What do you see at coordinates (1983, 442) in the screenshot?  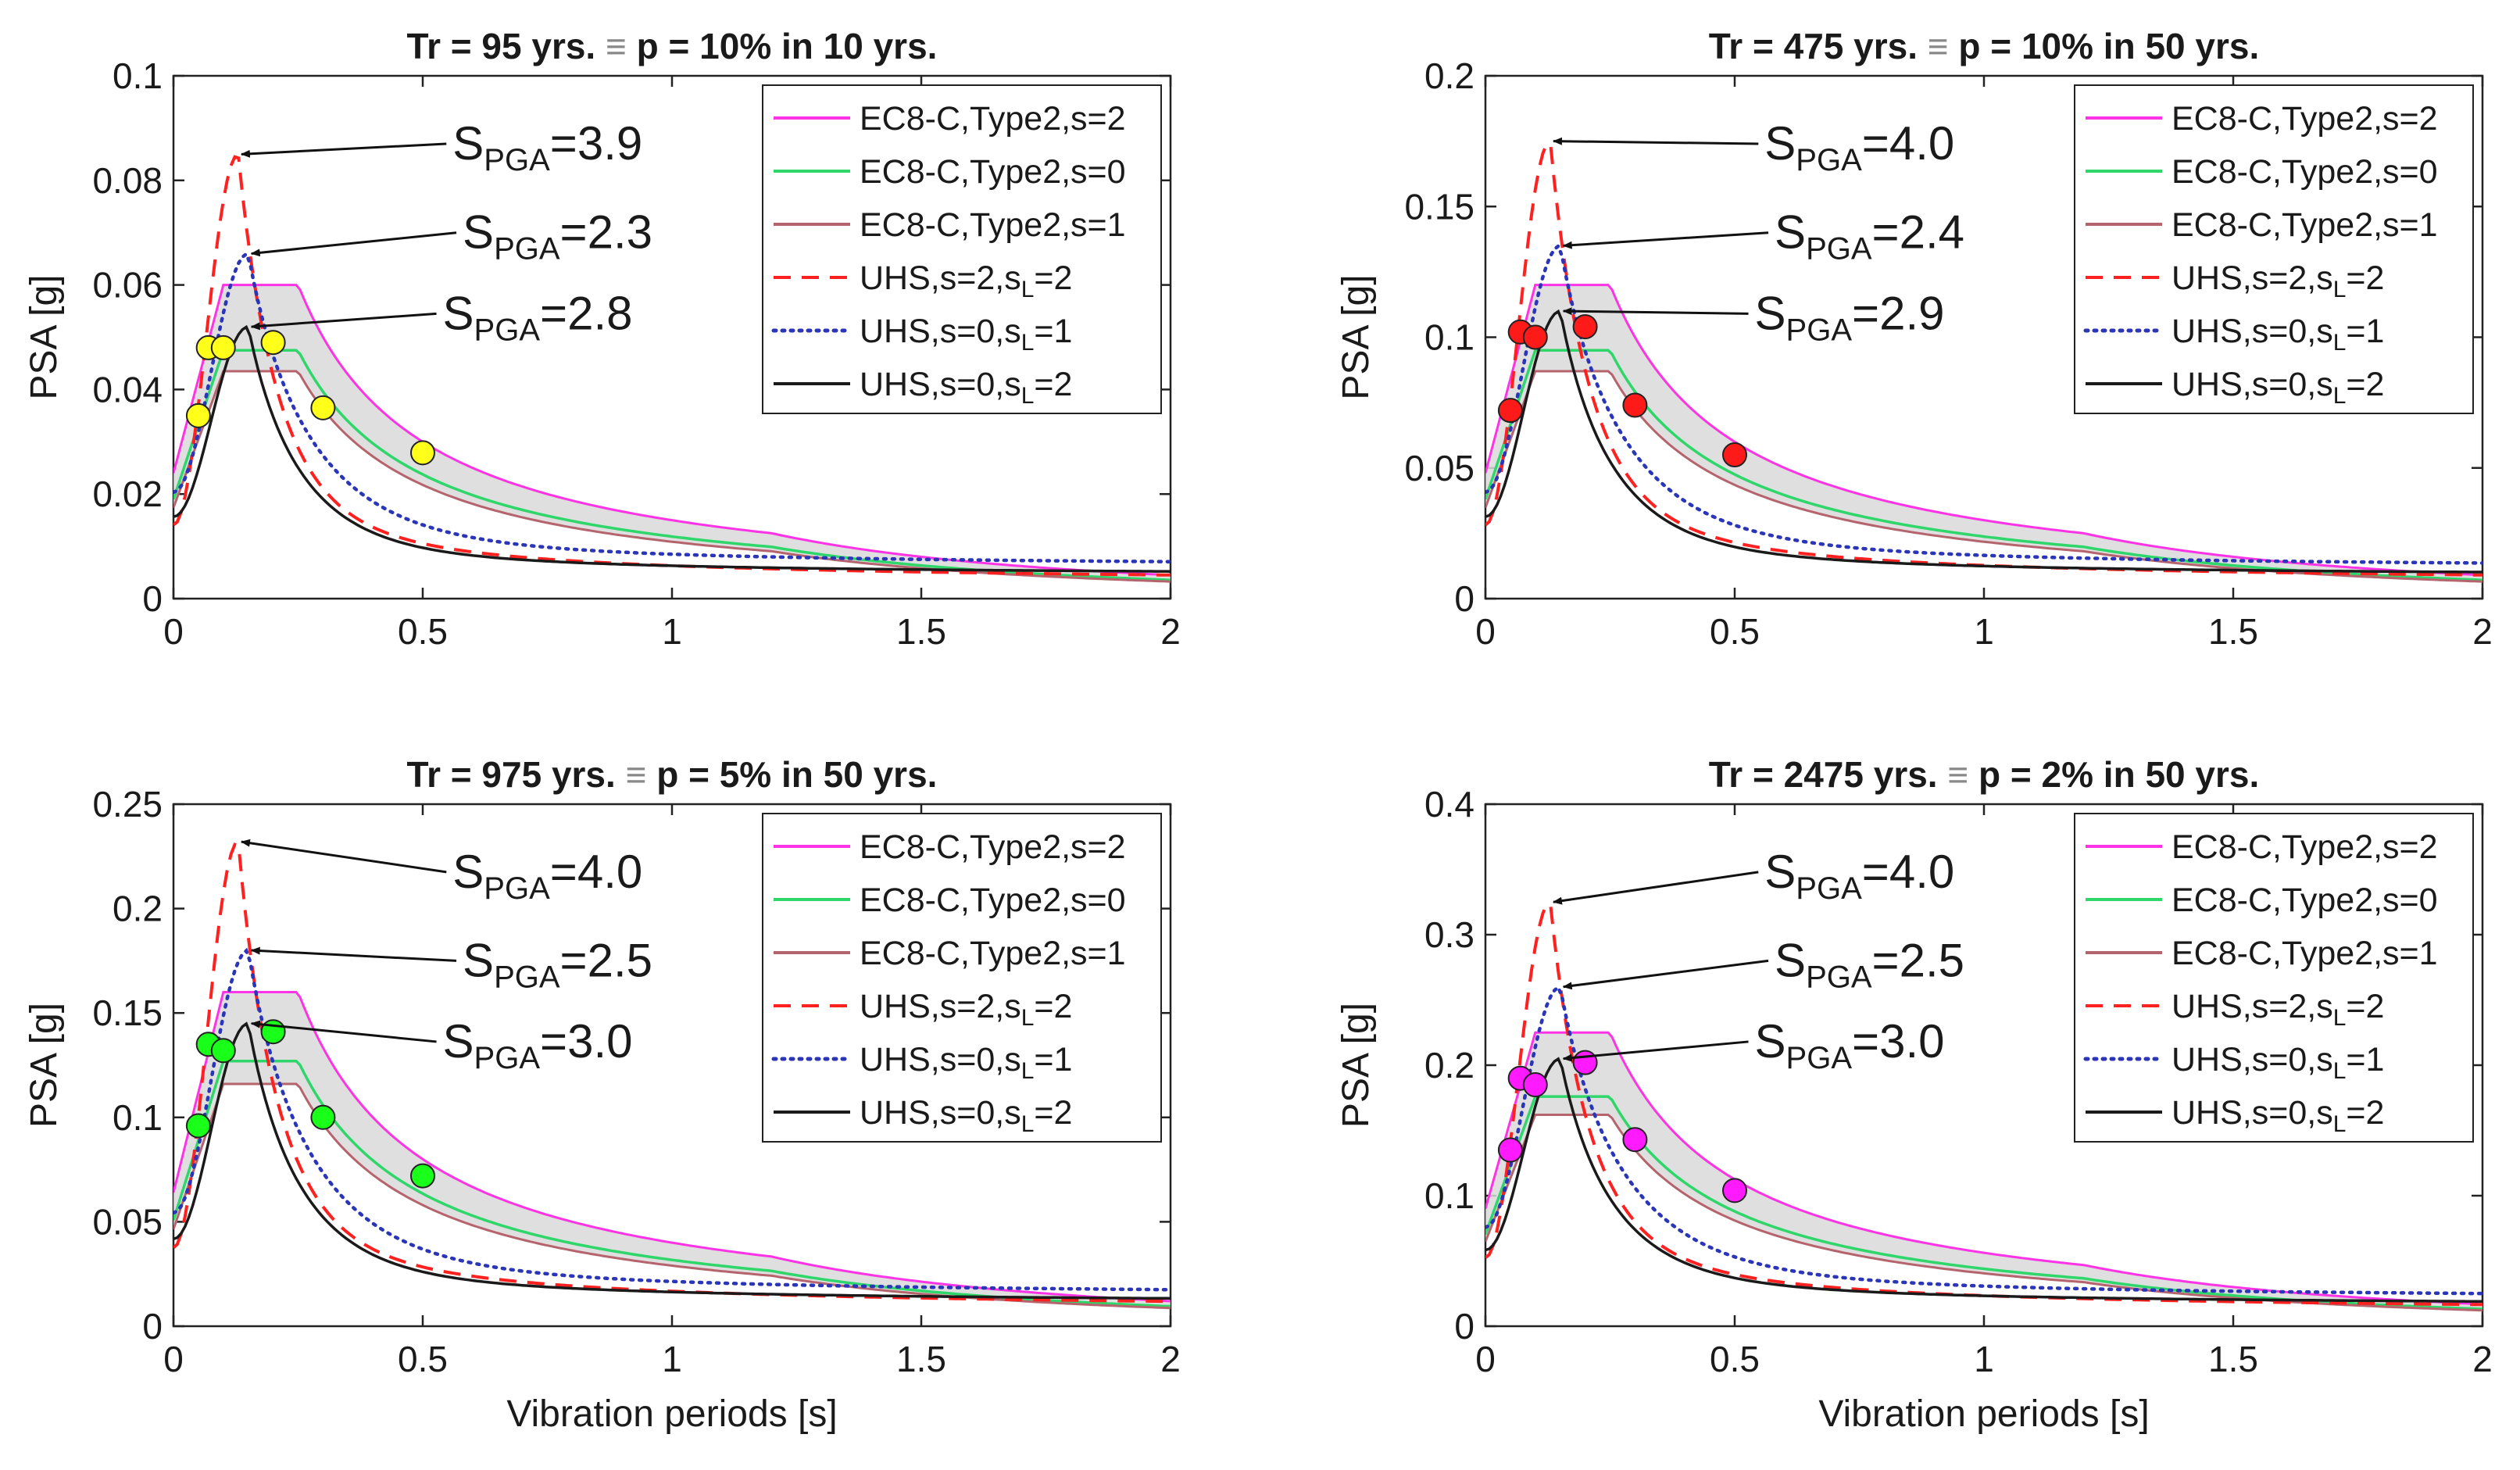 I see `series-uhs-s0-sl2` at bounding box center [1983, 442].